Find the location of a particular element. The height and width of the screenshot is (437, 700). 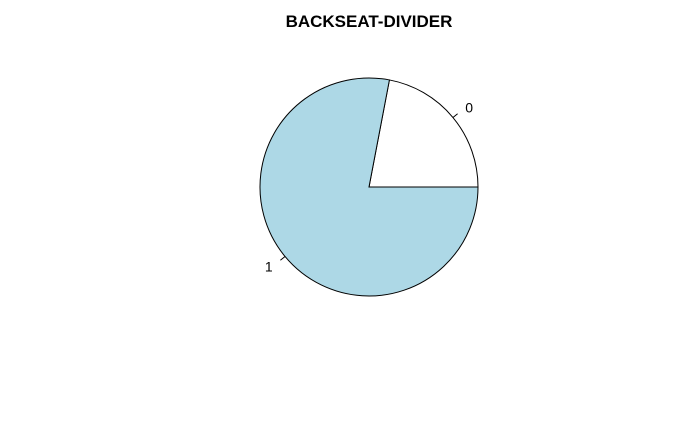

chart-title: BACKSEAT-DIVIDER is located at coordinates (369, 21).